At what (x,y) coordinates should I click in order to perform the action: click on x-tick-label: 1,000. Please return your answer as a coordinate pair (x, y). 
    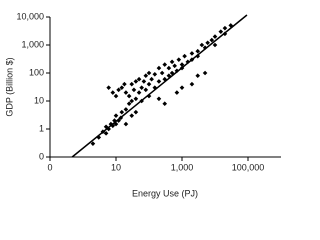
    Looking at the image, I should click on (182, 167).